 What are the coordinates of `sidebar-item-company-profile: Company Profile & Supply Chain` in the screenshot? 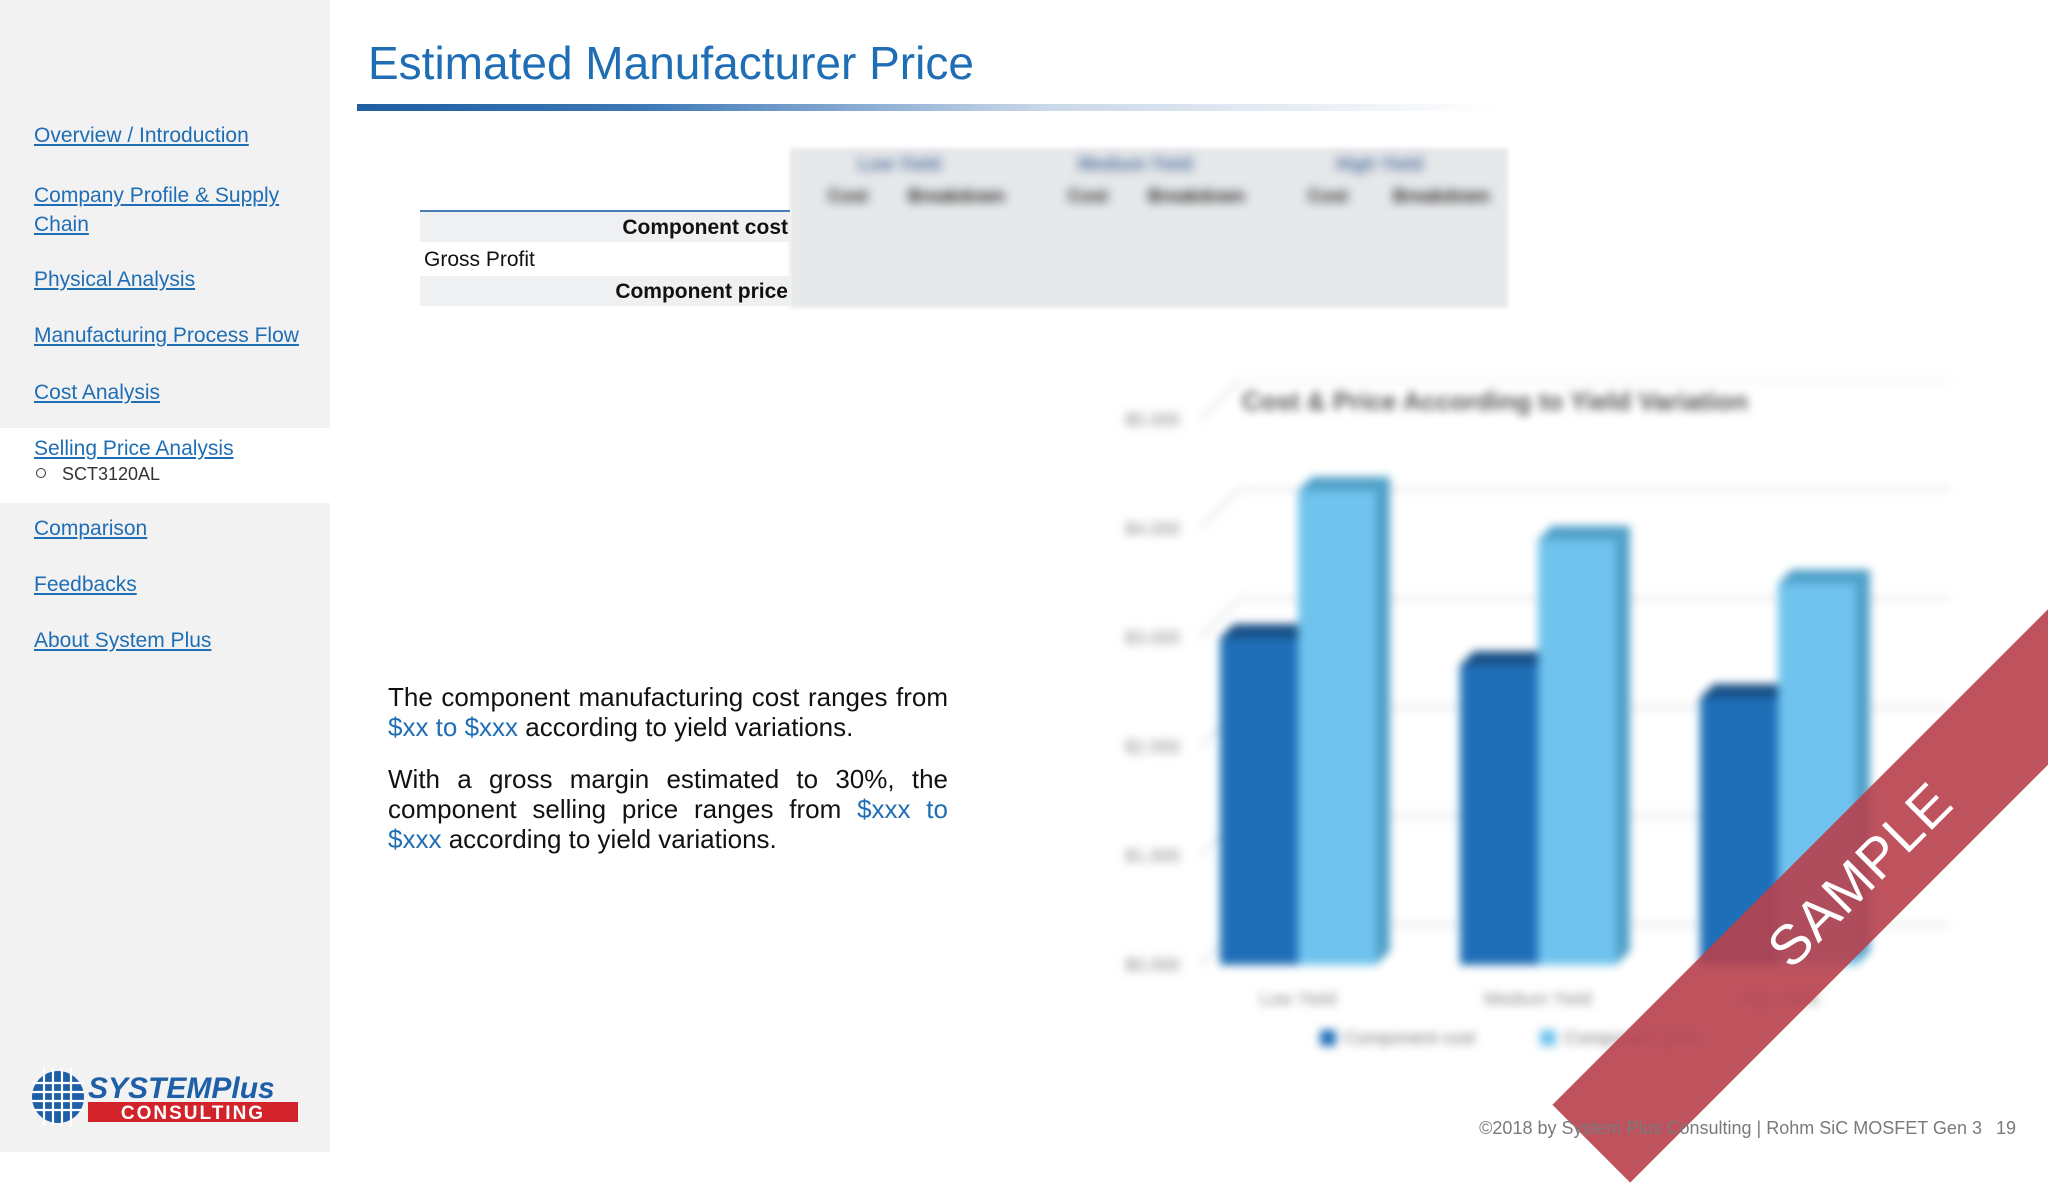 It's located at (157, 210).